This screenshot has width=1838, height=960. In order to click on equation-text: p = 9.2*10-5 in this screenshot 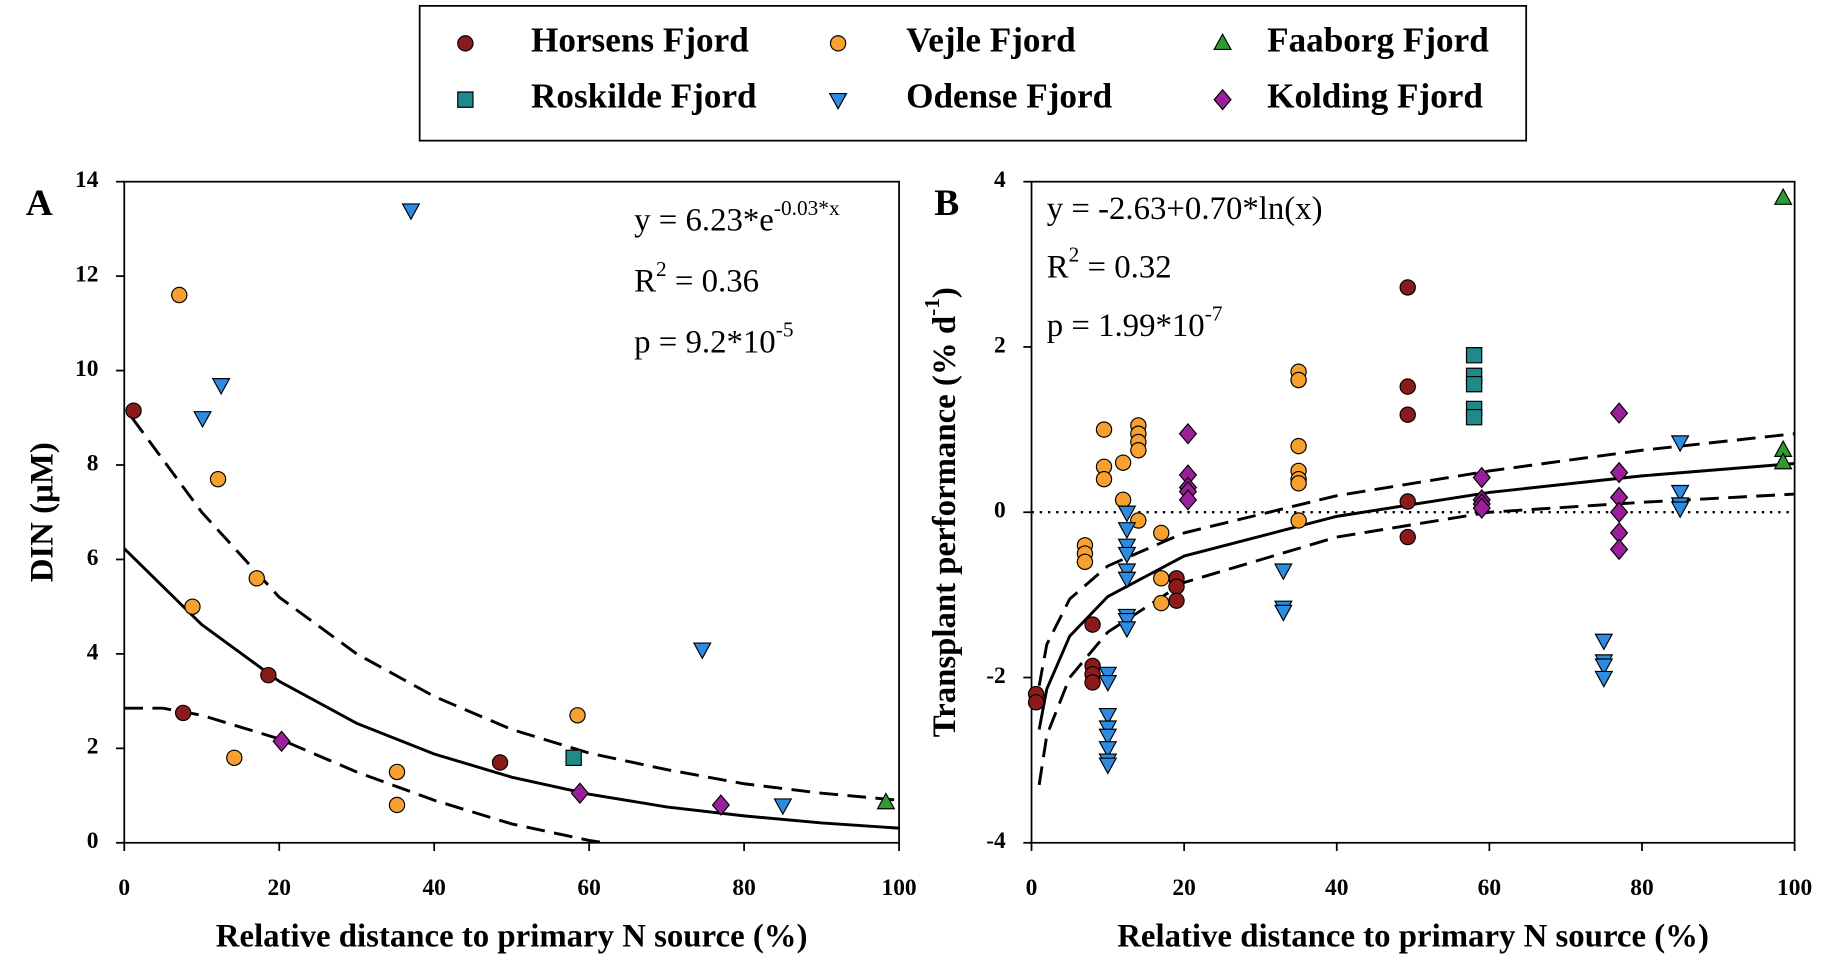, I will do `click(713, 339)`.